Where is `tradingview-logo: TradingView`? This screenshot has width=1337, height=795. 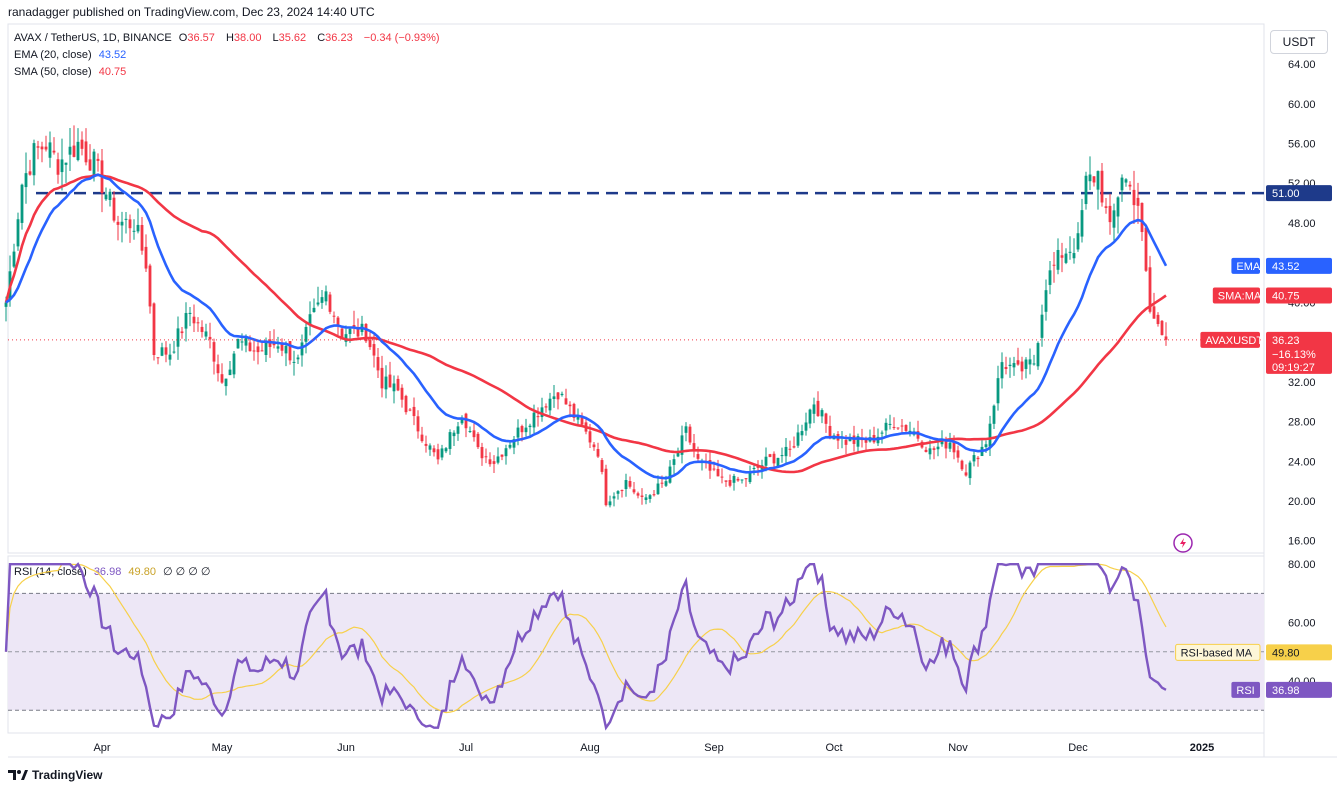
tradingview-logo: TradingView is located at coordinates (55, 775).